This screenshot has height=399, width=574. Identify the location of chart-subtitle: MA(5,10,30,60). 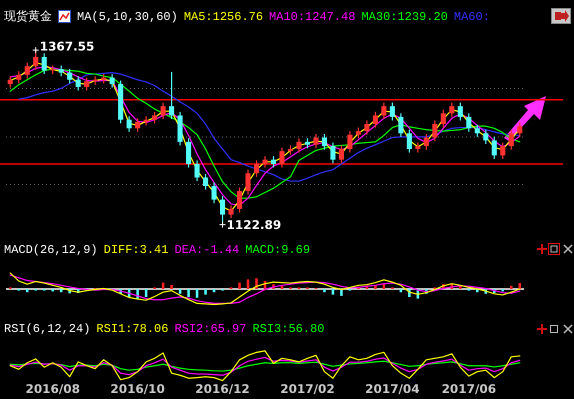
(127, 17).